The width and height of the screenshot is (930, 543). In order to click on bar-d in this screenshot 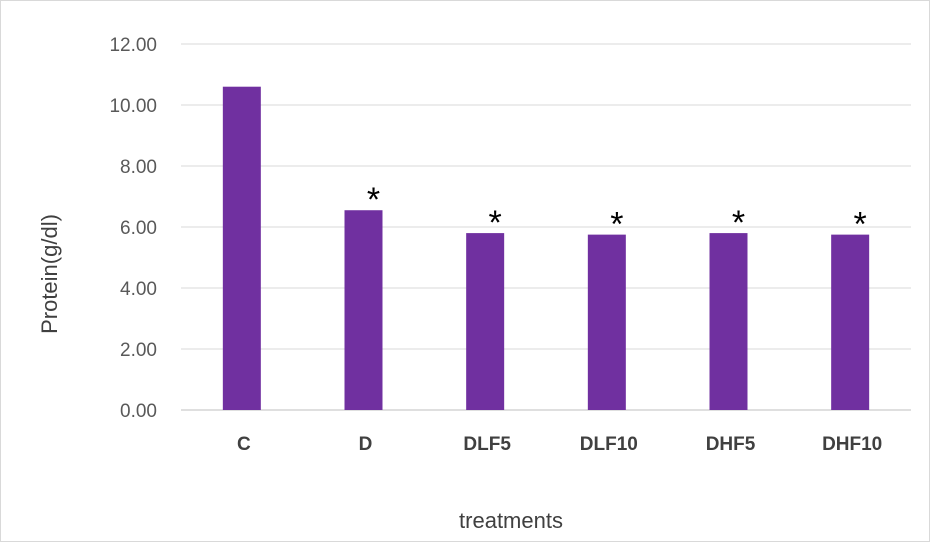, I will do `click(363, 310)`.